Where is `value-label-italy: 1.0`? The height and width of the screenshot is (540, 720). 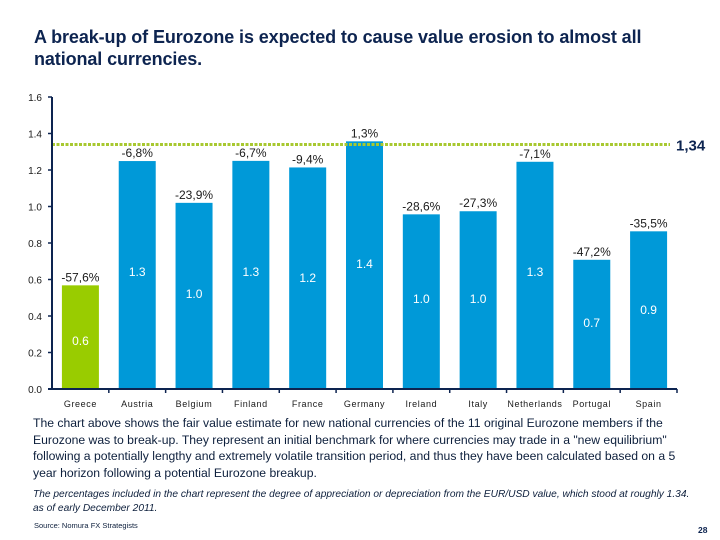
value-label-italy: 1.0 is located at coordinates (478, 299).